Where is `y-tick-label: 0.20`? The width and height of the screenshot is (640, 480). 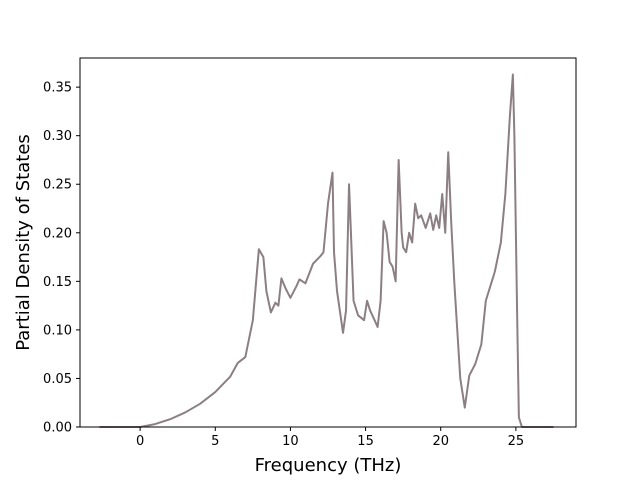
y-tick-label: 0.20 is located at coordinates (57, 233).